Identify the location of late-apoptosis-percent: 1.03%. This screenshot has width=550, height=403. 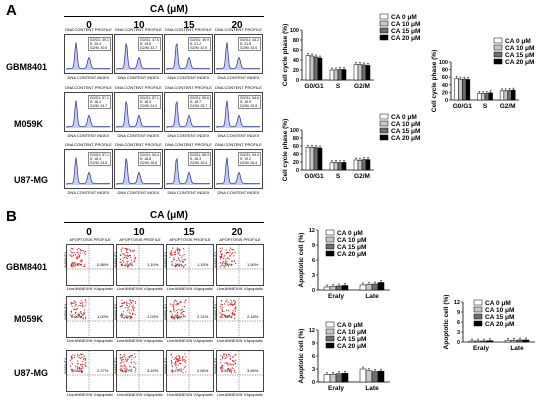
(153, 316).